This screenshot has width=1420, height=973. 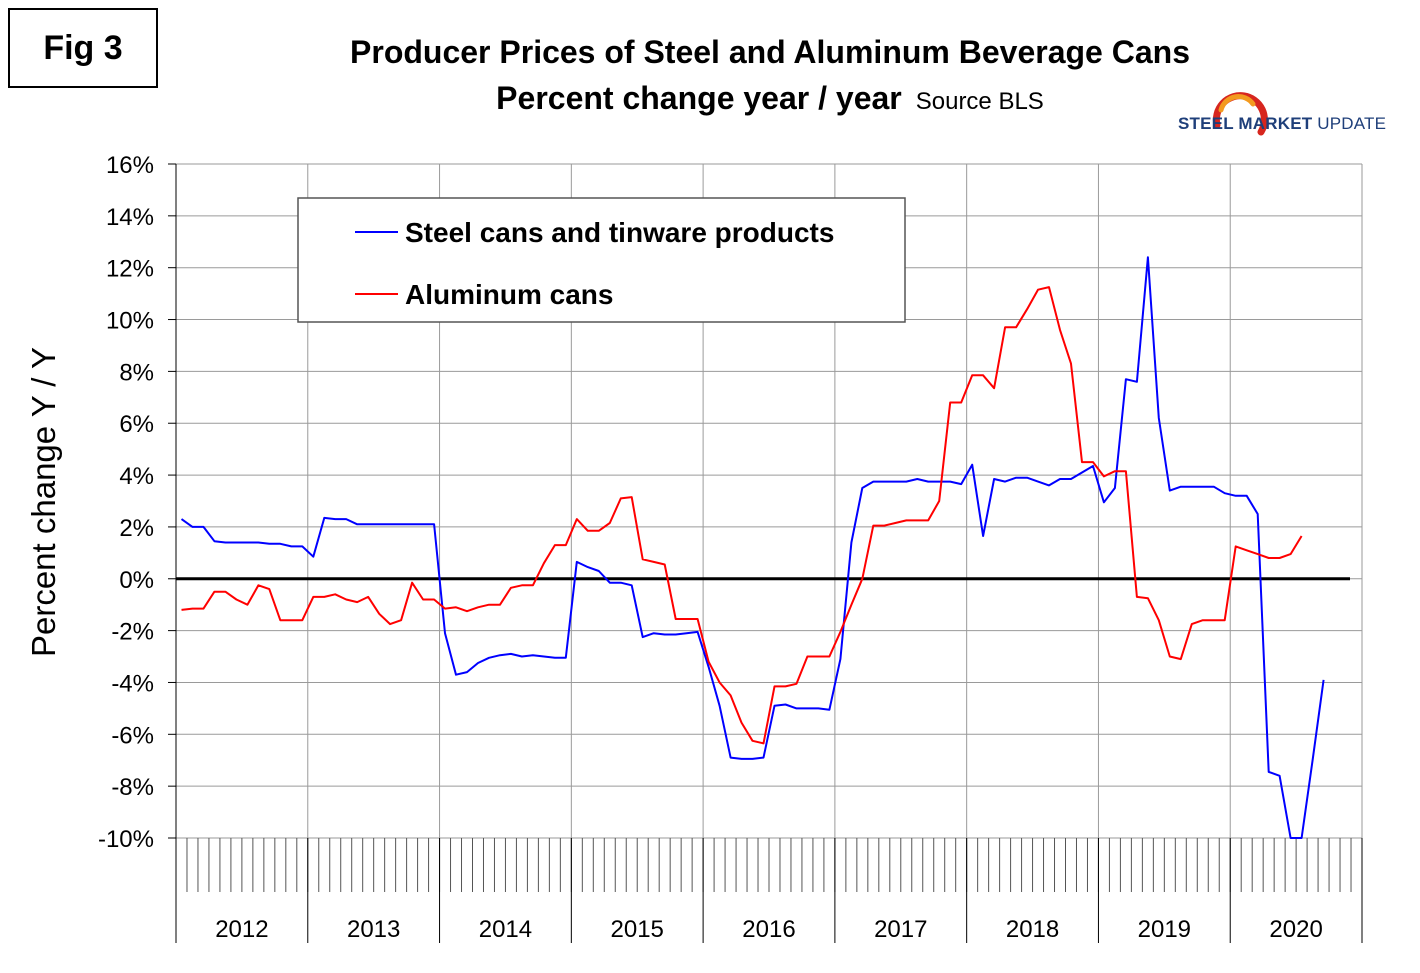 What do you see at coordinates (43, 502) in the screenshot?
I see `y-axis-label: Percent change Y / Y` at bounding box center [43, 502].